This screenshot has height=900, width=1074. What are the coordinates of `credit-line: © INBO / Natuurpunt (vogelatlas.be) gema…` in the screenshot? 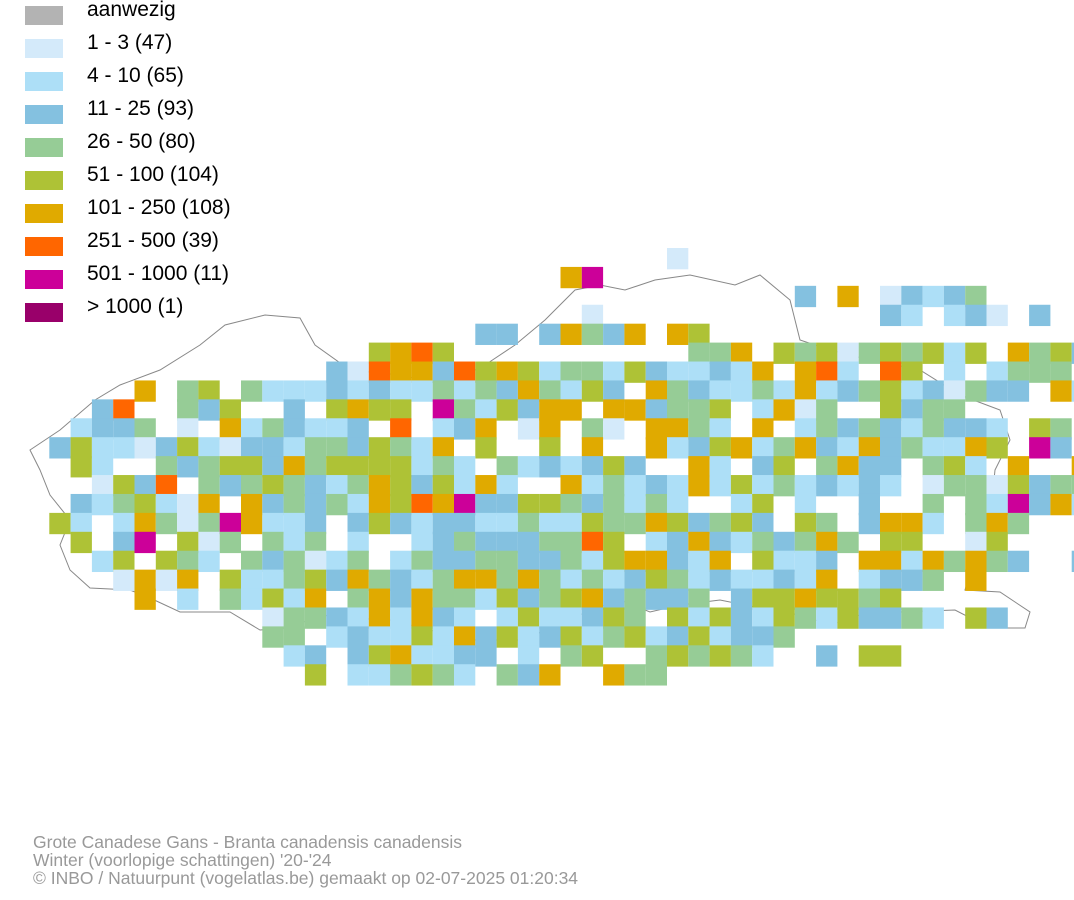 It's located at (306, 878).